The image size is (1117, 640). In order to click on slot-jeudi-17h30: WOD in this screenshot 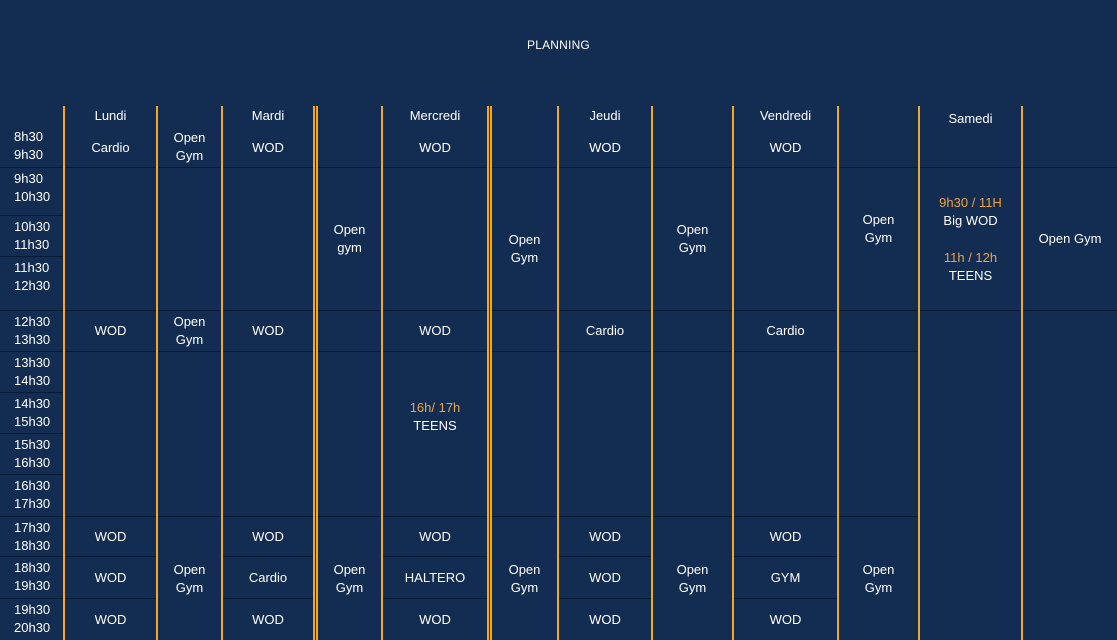, I will do `click(605, 536)`.